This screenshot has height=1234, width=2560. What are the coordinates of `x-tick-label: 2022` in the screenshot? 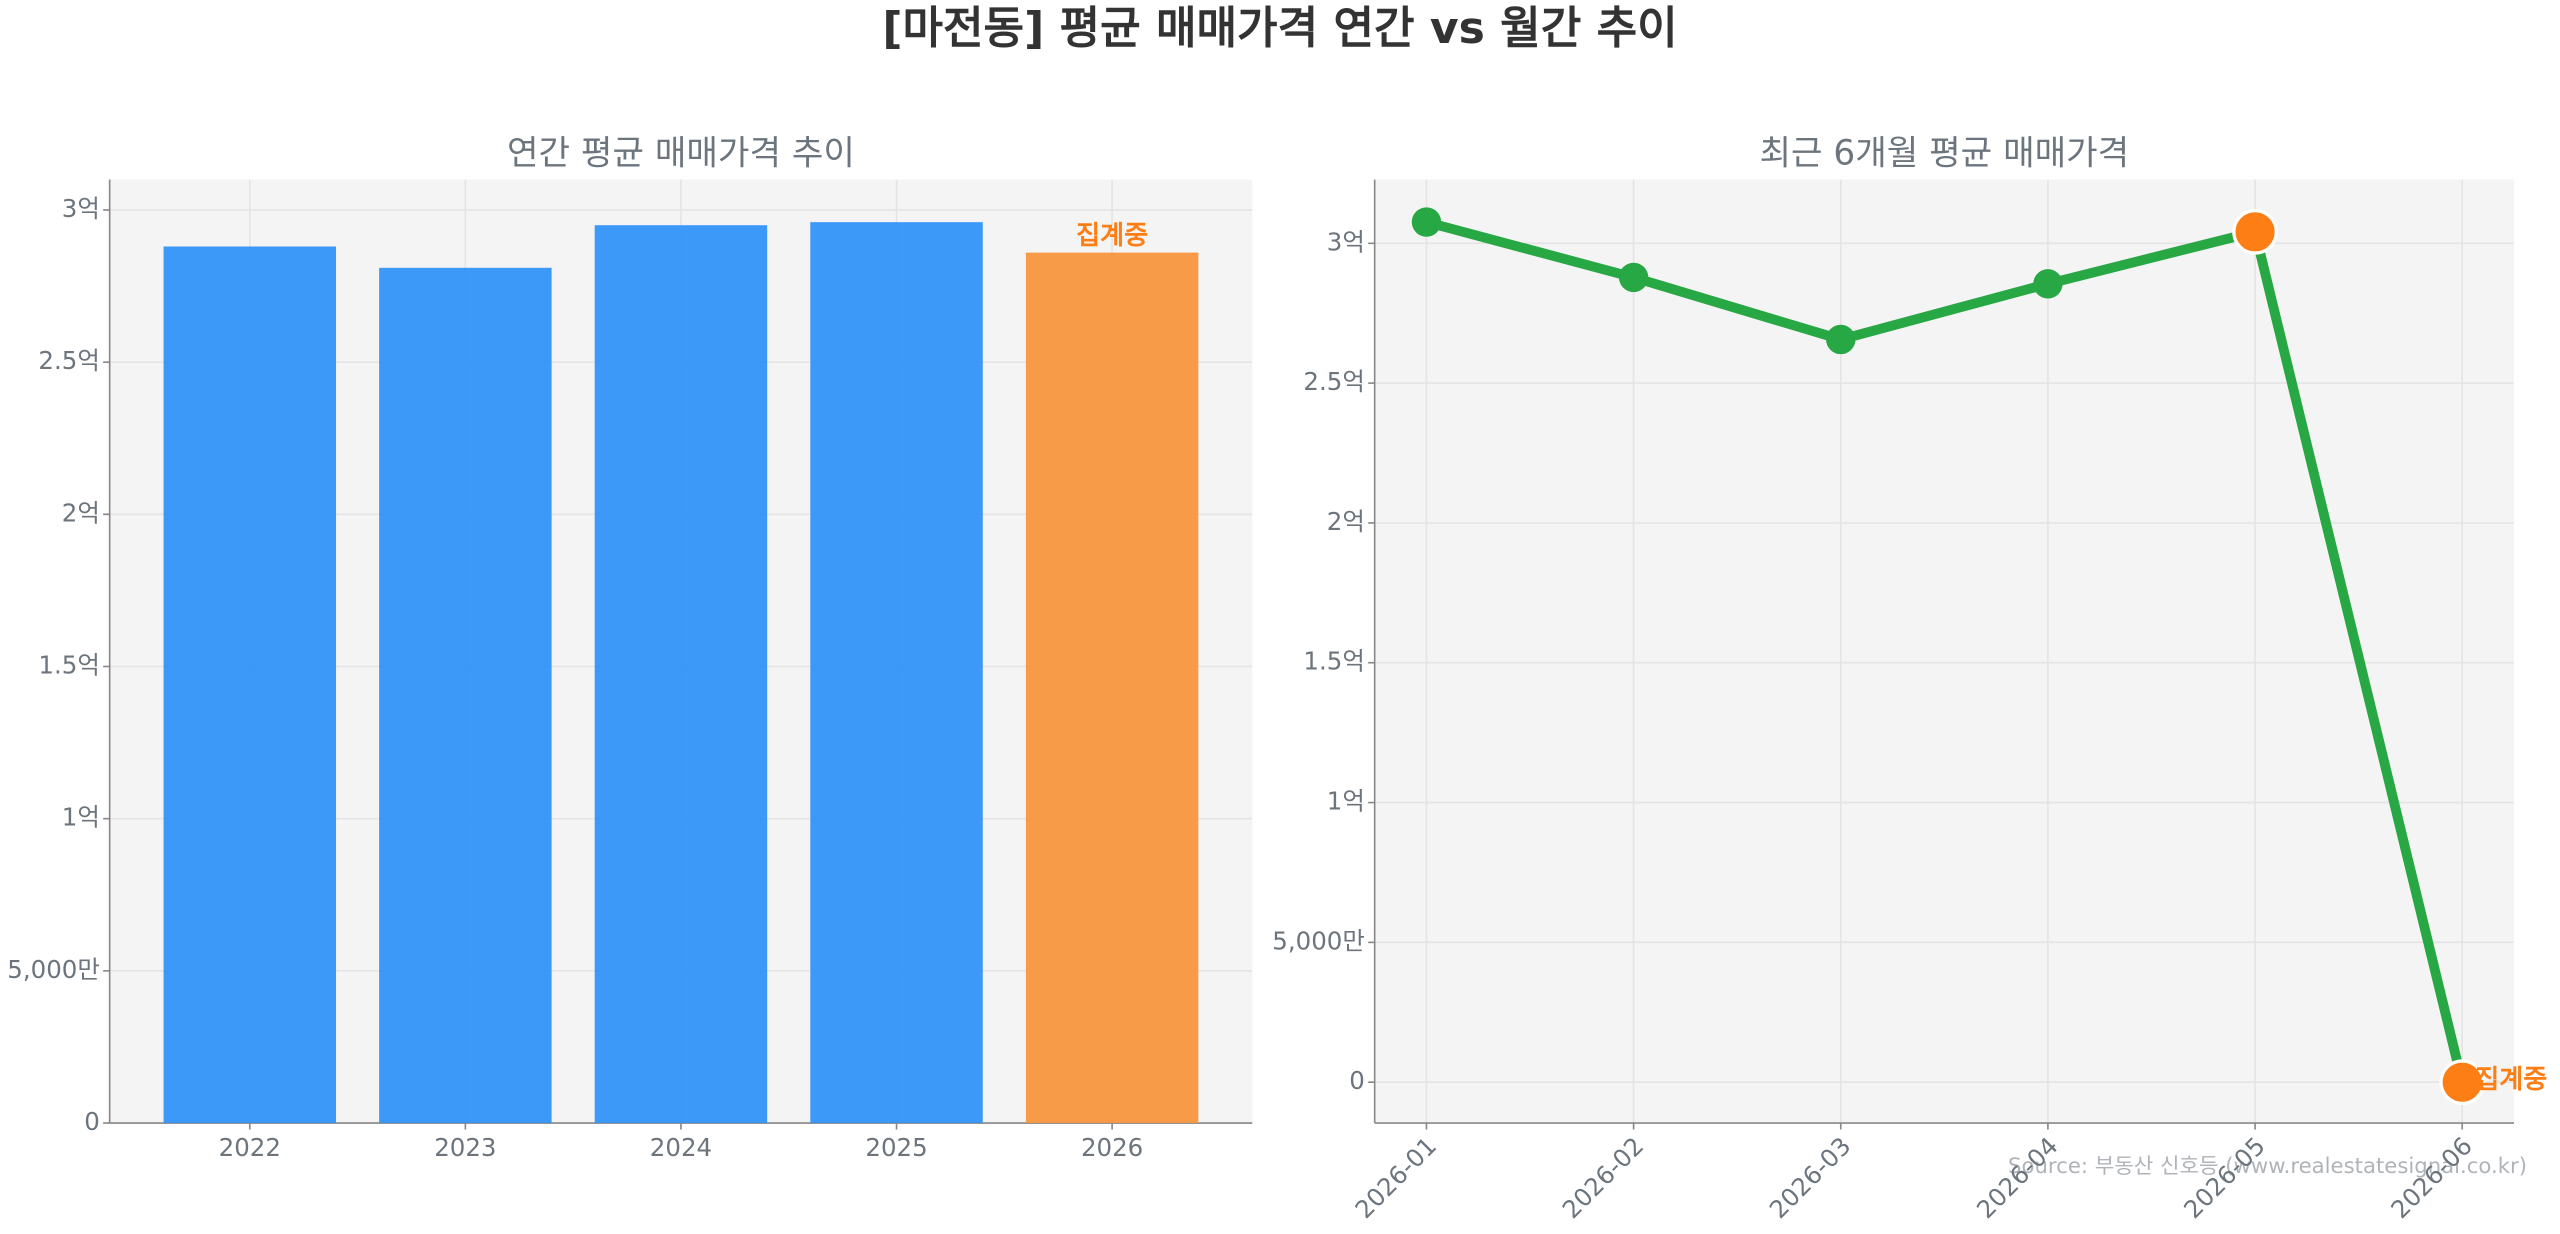 It's located at (250, 1147).